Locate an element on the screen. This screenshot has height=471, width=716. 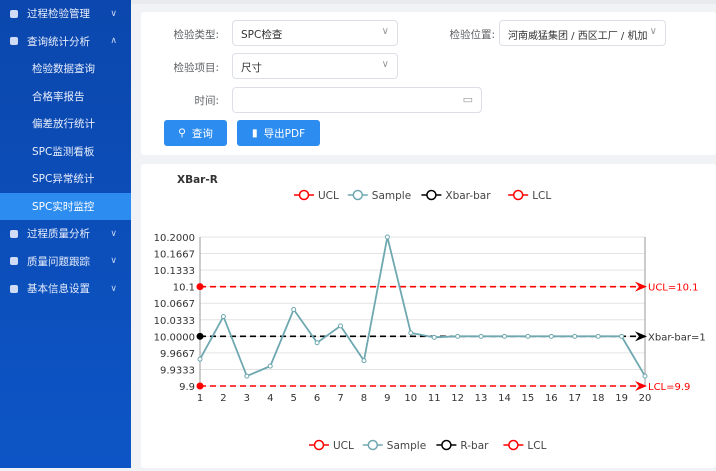
y-tick-label: 9.9 is located at coordinates (187, 387).